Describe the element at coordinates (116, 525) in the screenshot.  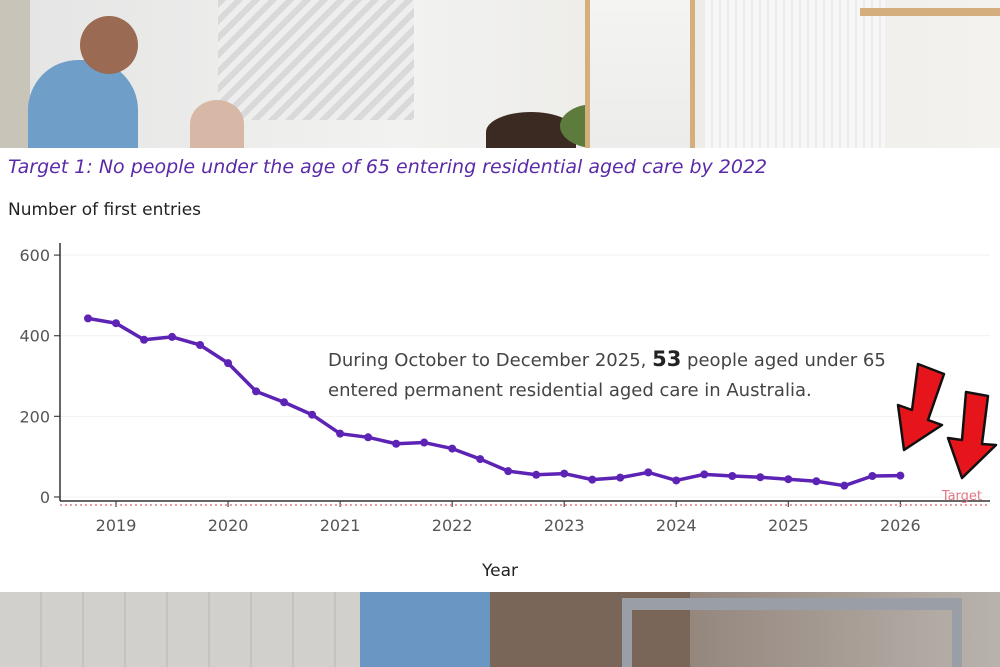
I see `x-tick-label: 2019` at that location.